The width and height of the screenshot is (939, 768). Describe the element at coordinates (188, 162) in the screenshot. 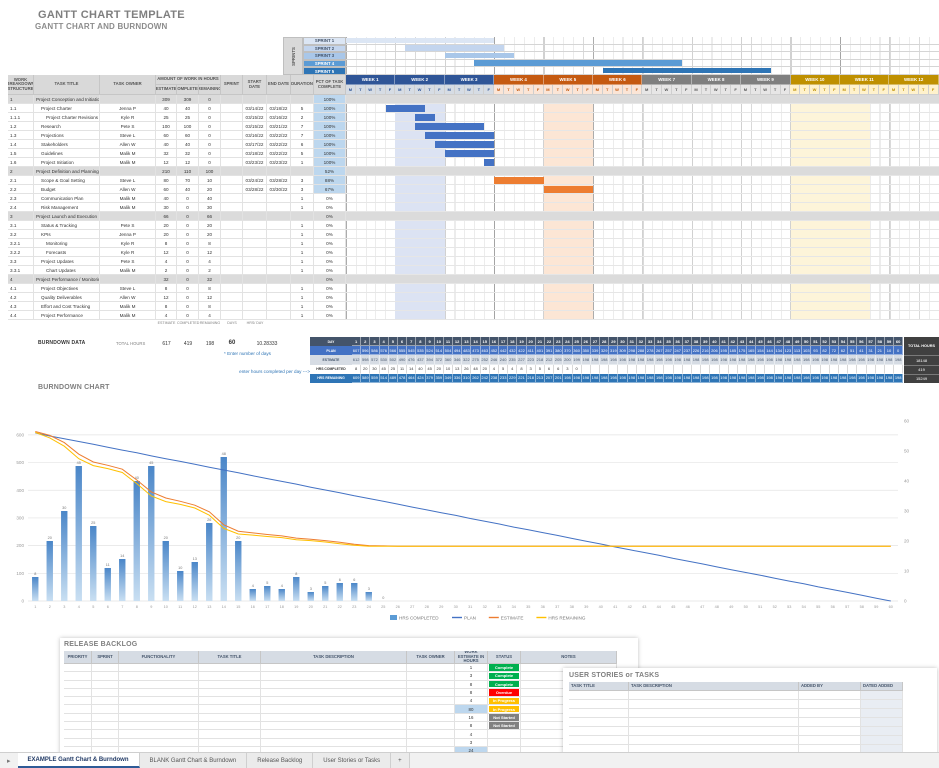

I see `task-cell-comp: 12` at that location.